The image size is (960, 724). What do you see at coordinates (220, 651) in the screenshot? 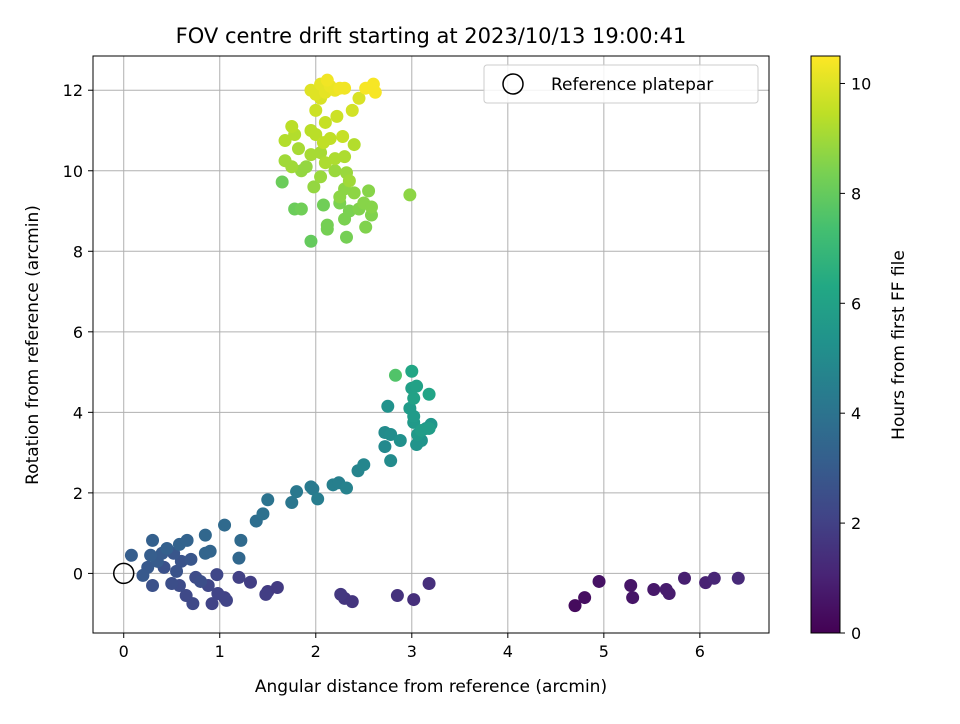
I see `x-tick-label: 1` at bounding box center [220, 651].